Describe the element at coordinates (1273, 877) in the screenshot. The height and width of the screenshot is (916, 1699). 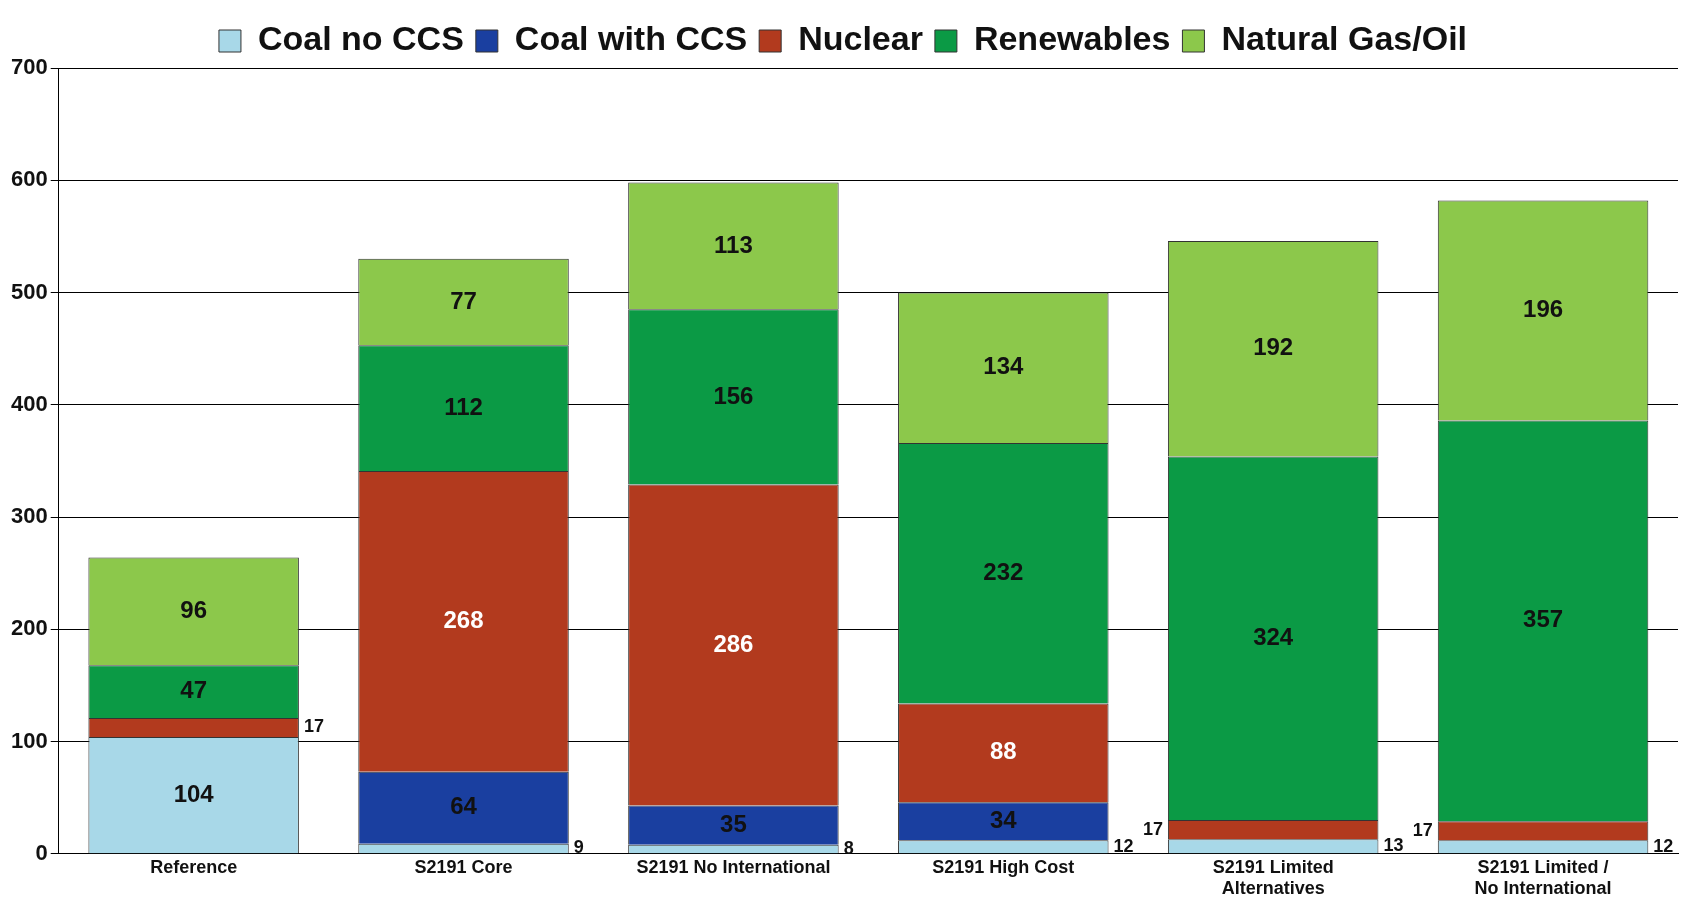
I see `x-tick-label: S2191 Limited Alternatives` at that location.